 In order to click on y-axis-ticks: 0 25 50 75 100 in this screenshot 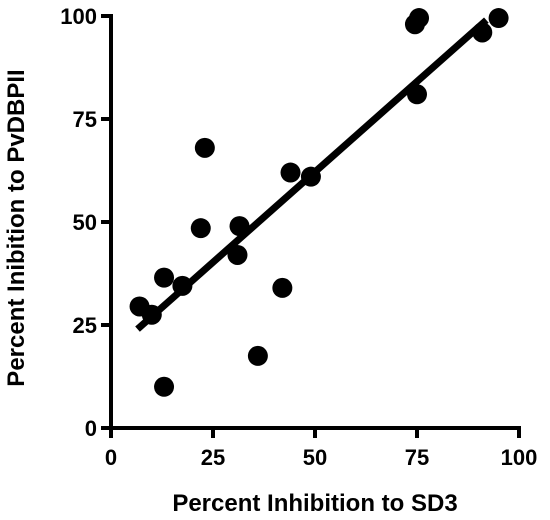, I will do `click(85, 222)`.